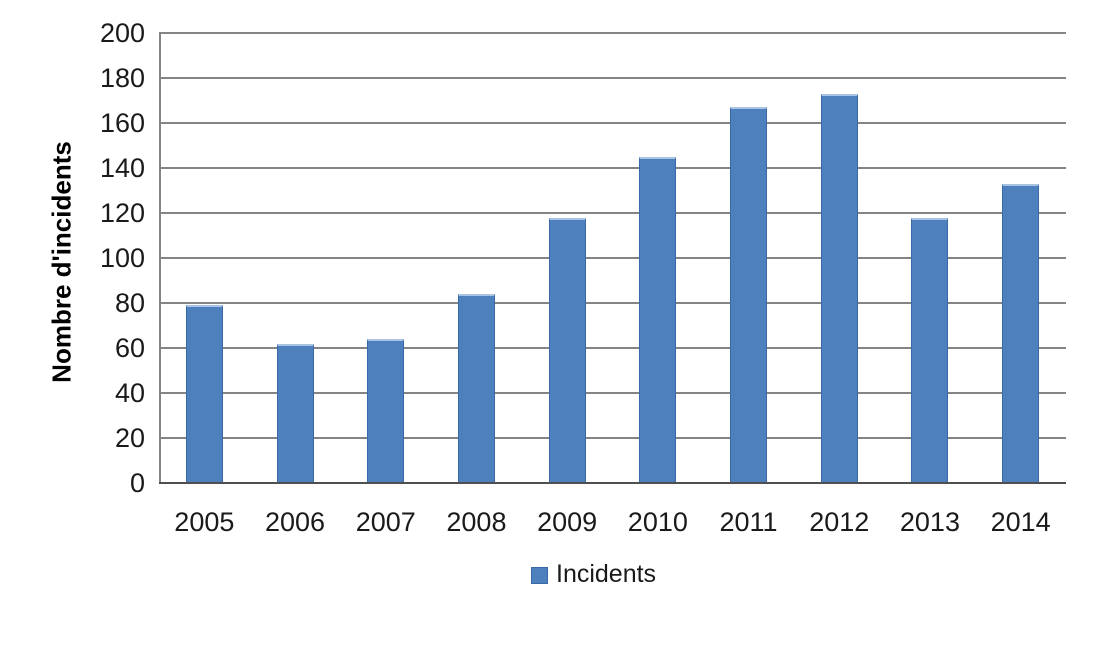 This screenshot has width=1100, height=658. What do you see at coordinates (748, 522) in the screenshot?
I see `x-tick-label-2011: 2011` at bounding box center [748, 522].